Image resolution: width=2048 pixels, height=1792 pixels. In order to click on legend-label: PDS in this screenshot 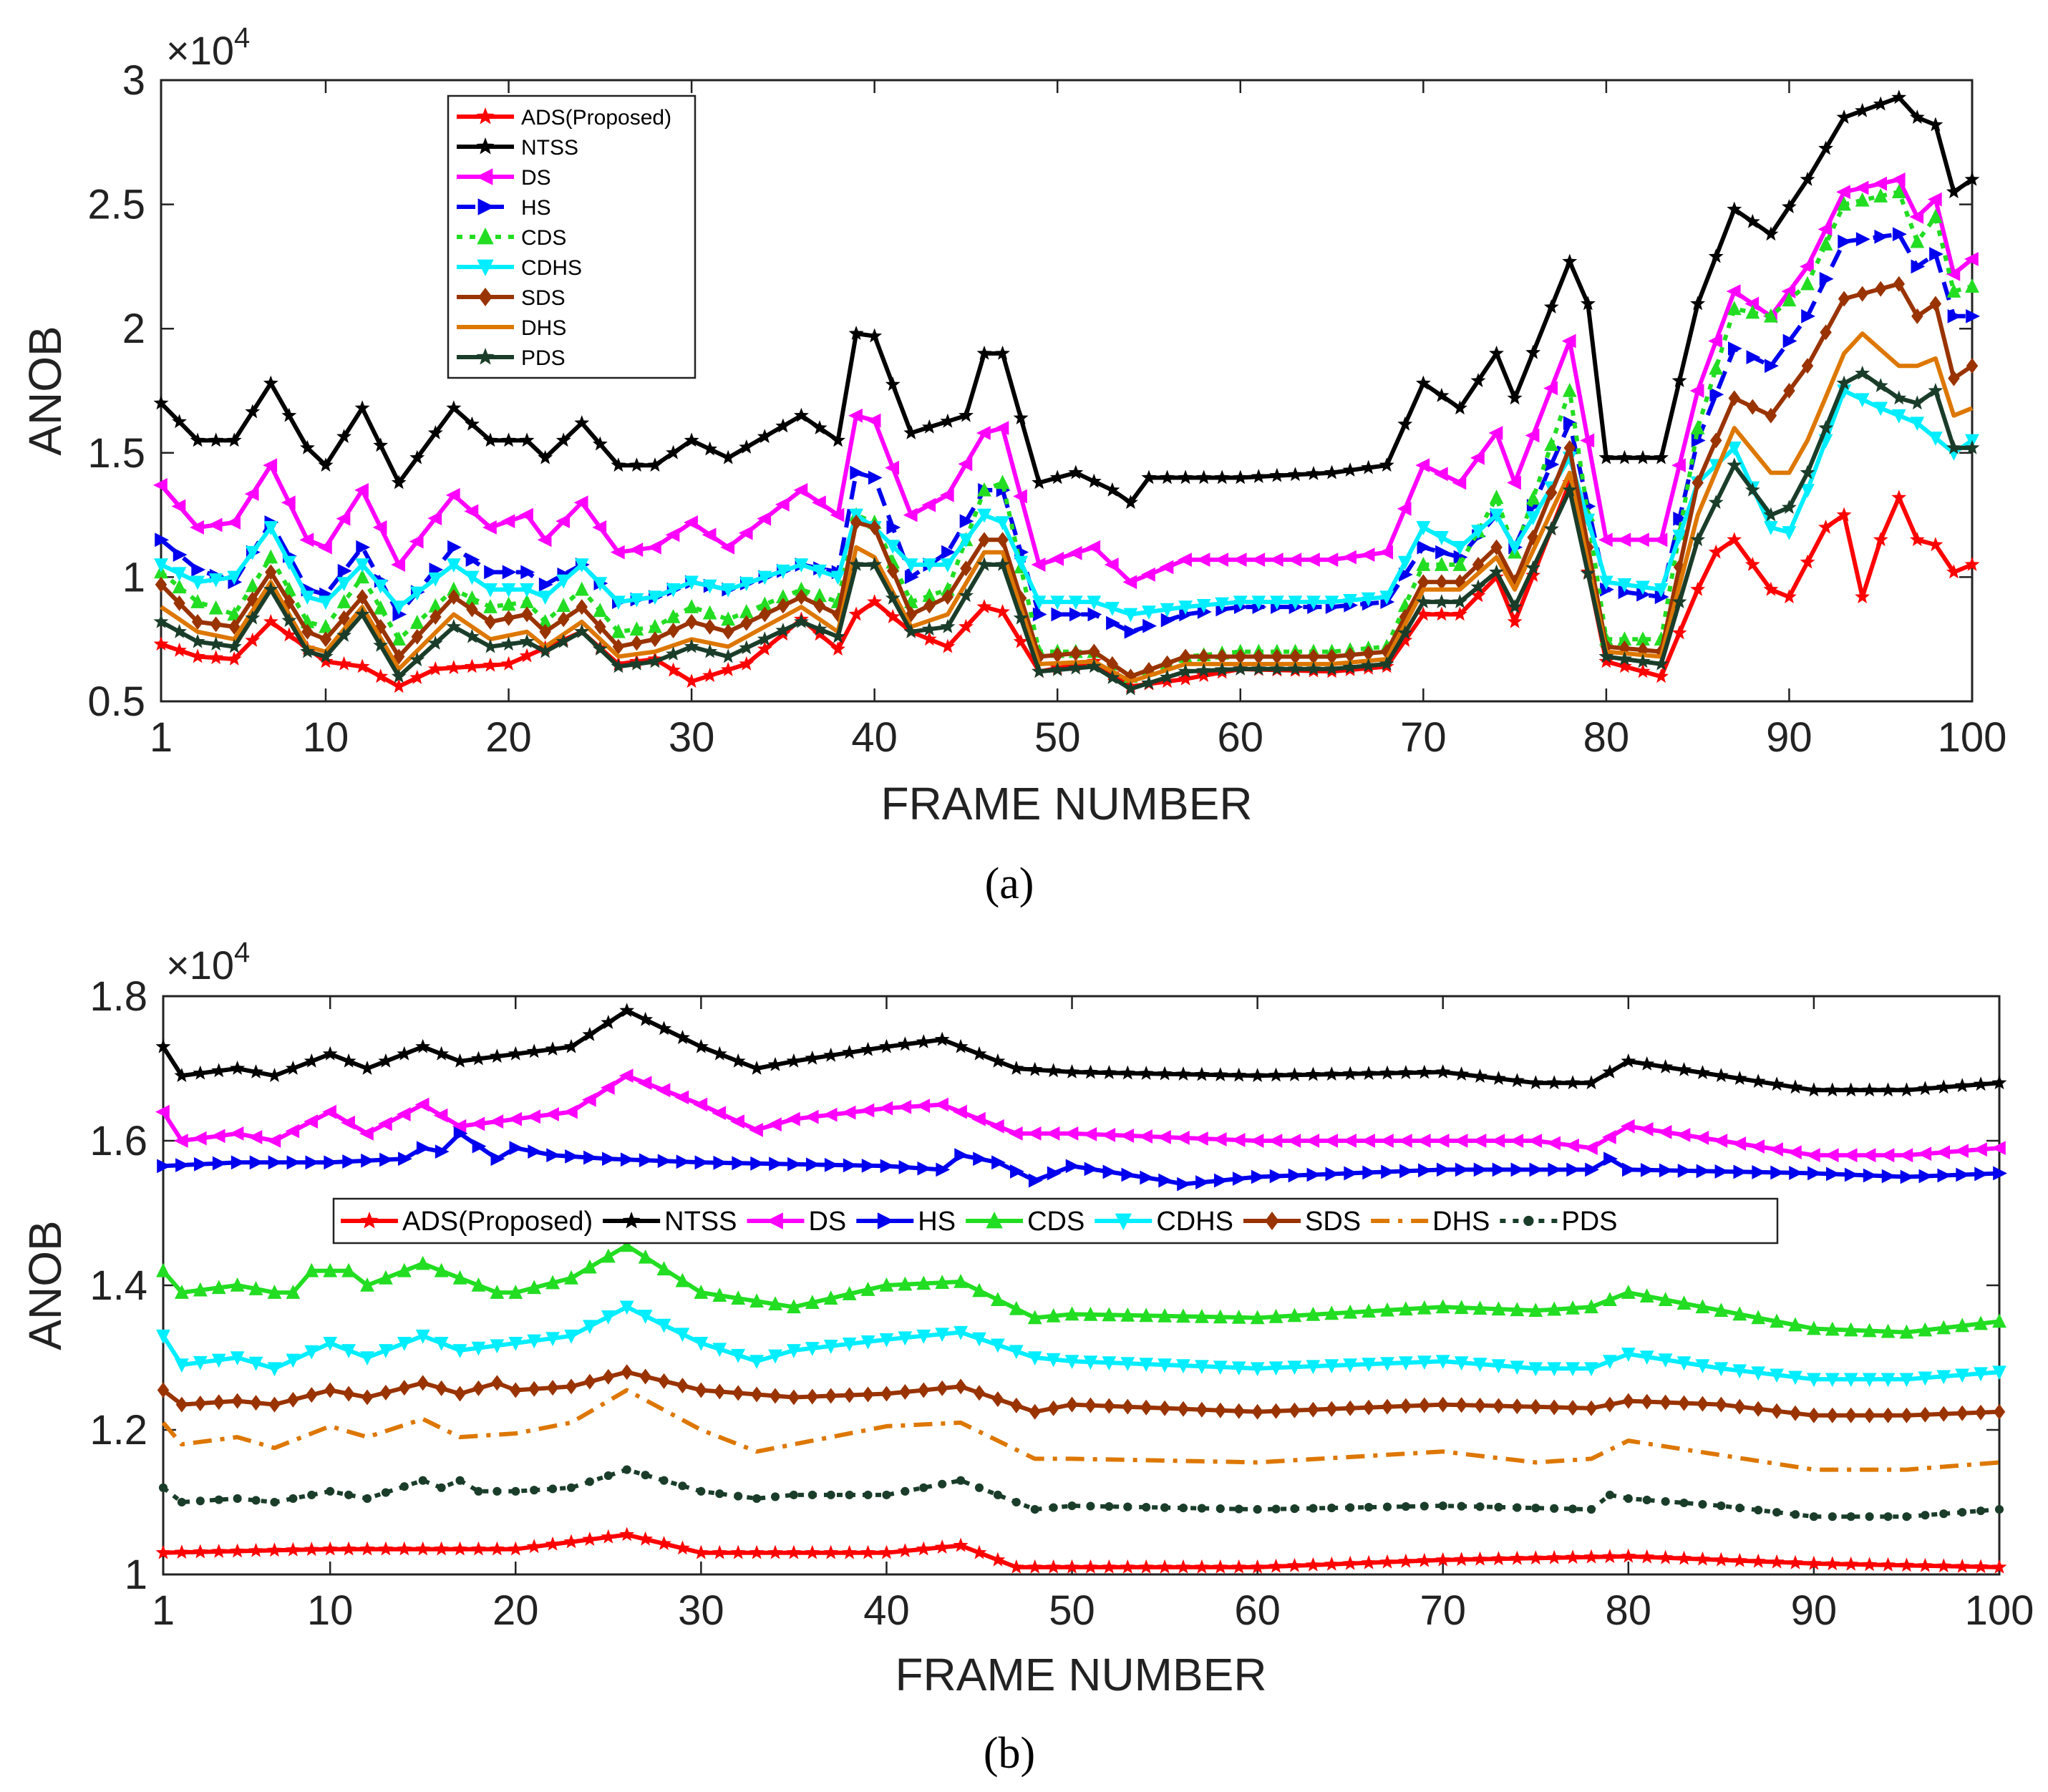, I will do `click(543, 358)`.